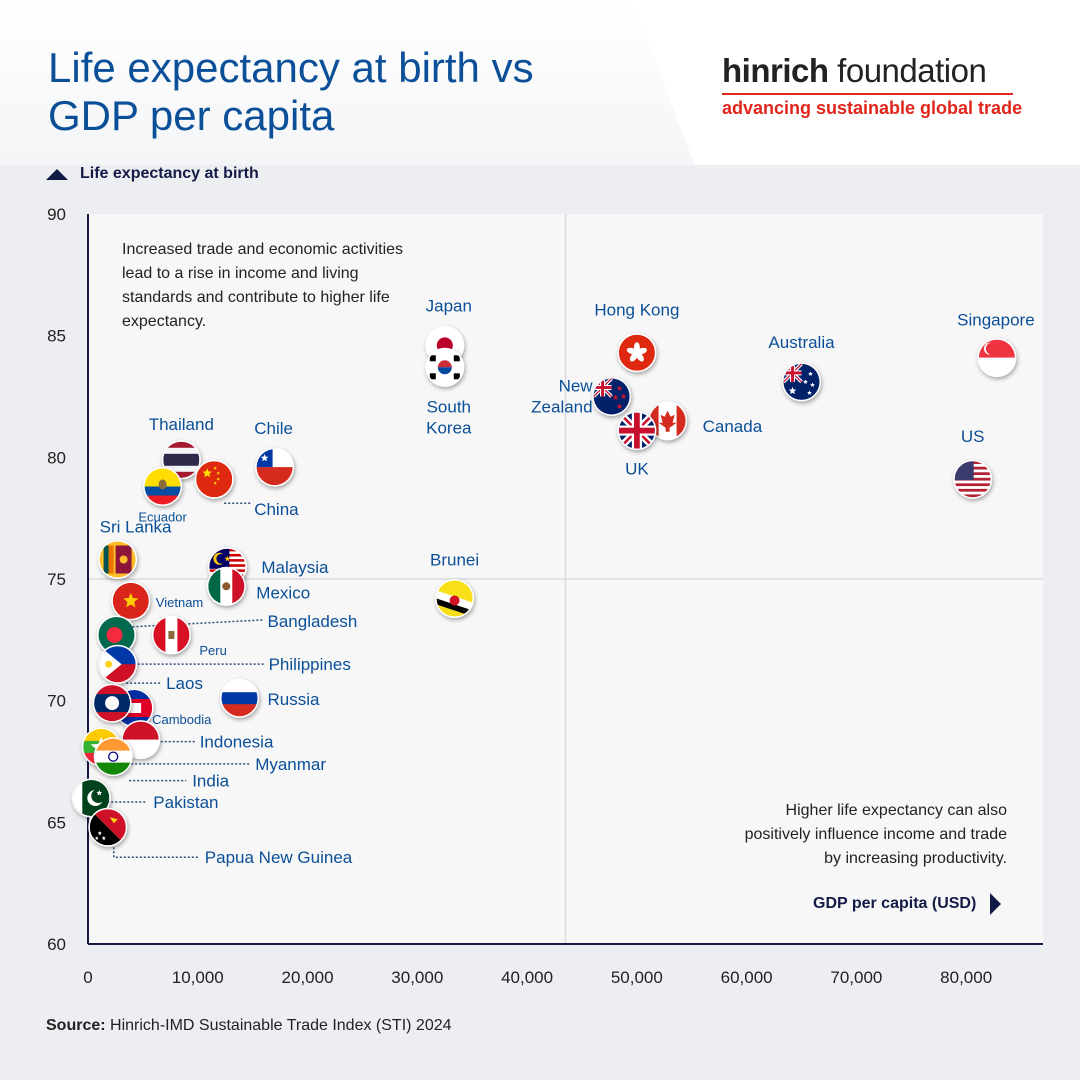 Image resolution: width=1080 pixels, height=1080 pixels. I want to click on philippines-flag-icon, so click(117, 664).